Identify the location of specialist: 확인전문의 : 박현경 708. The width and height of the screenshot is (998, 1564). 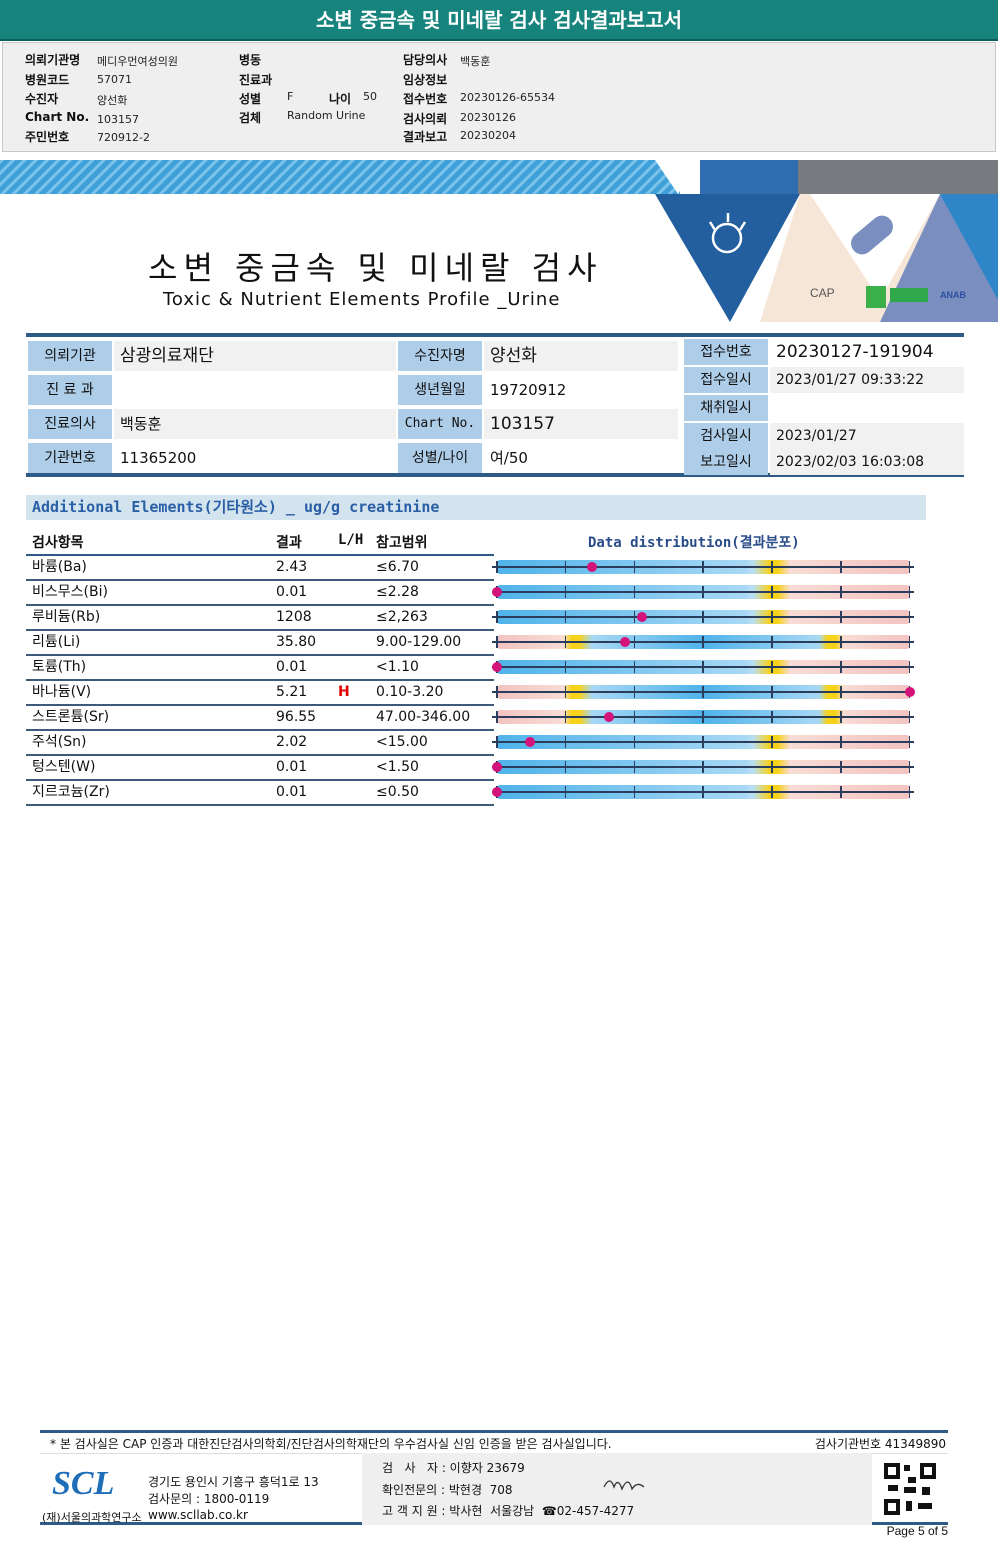
(447, 1490).